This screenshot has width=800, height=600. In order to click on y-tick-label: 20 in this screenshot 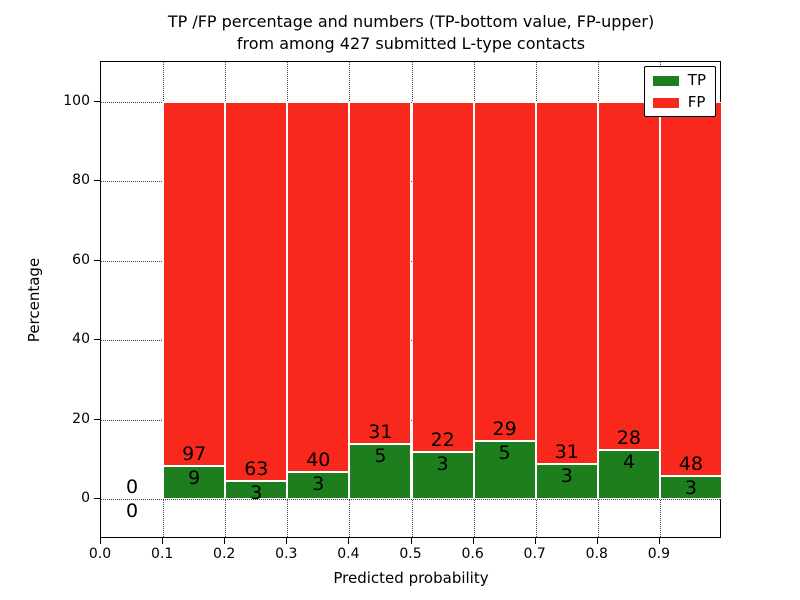, I will do `click(81, 418)`.